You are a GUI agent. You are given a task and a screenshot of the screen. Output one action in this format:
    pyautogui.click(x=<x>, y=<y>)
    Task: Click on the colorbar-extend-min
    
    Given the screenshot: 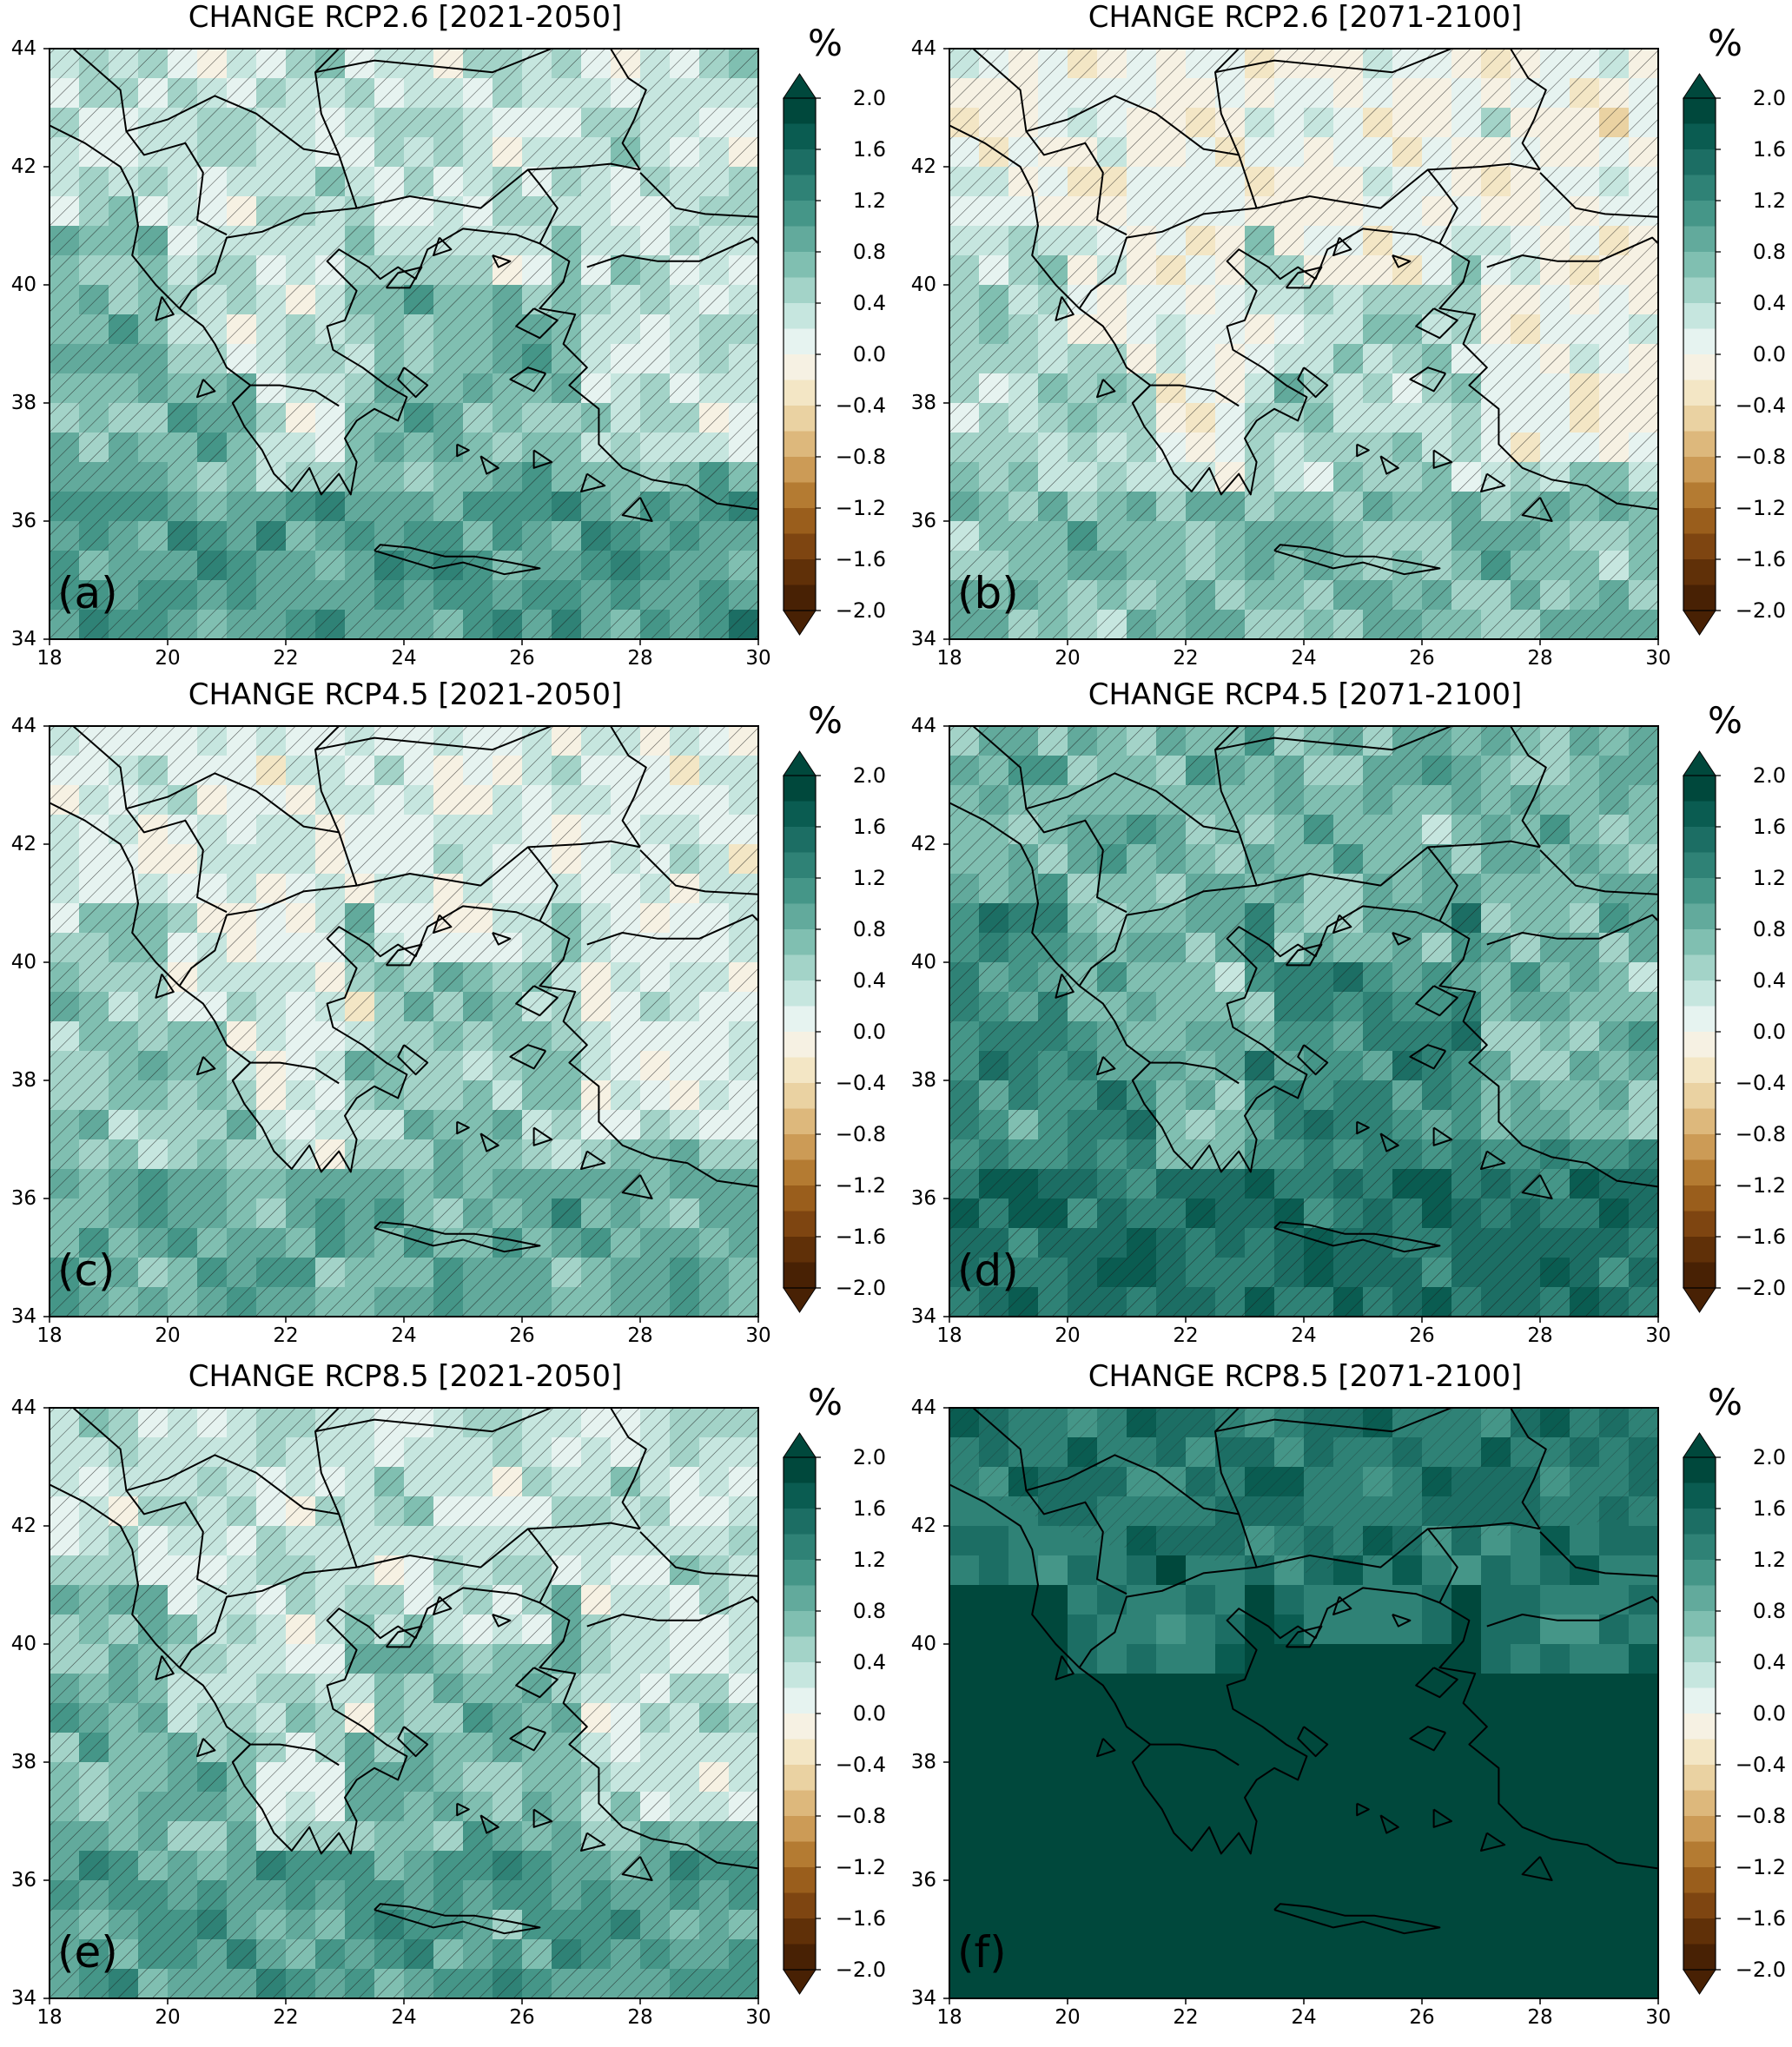 What is the action you would take?
    pyautogui.click(x=1700, y=623)
    